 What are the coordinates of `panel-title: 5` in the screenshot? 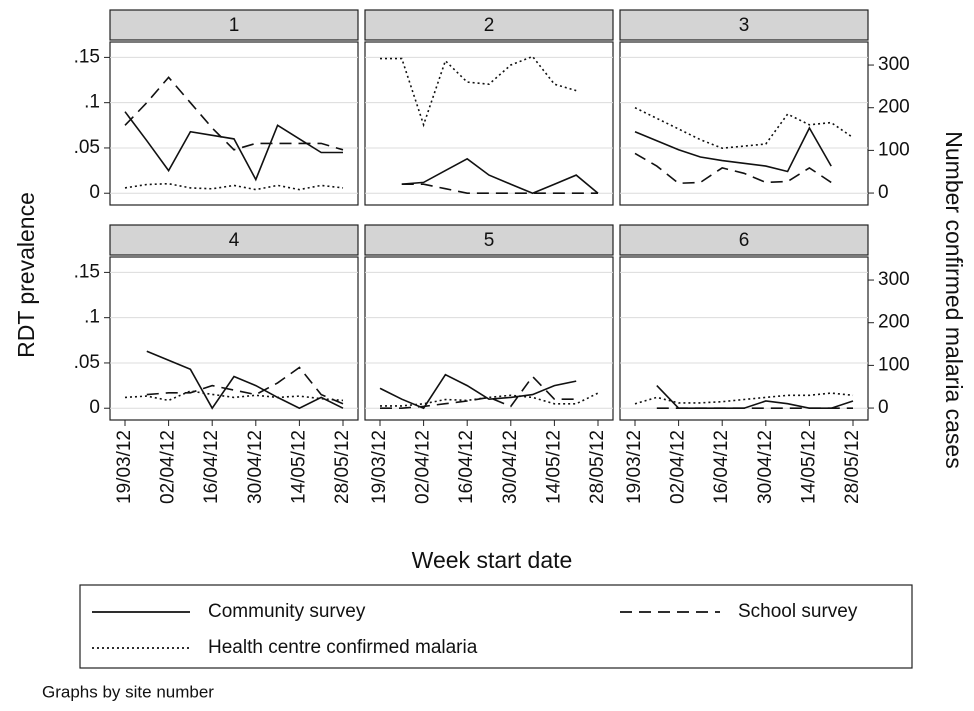 It's located at (489, 240).